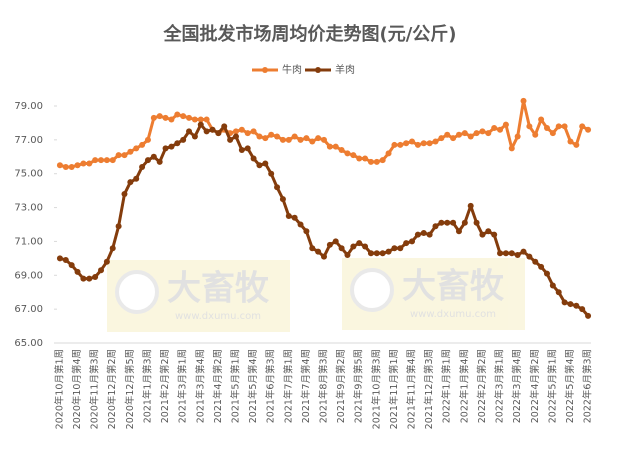 Image resolution: width=619 pixels, height=455 pixels. I want to click on x-tick-label: 2021年2月第2周, so click(165, 386).